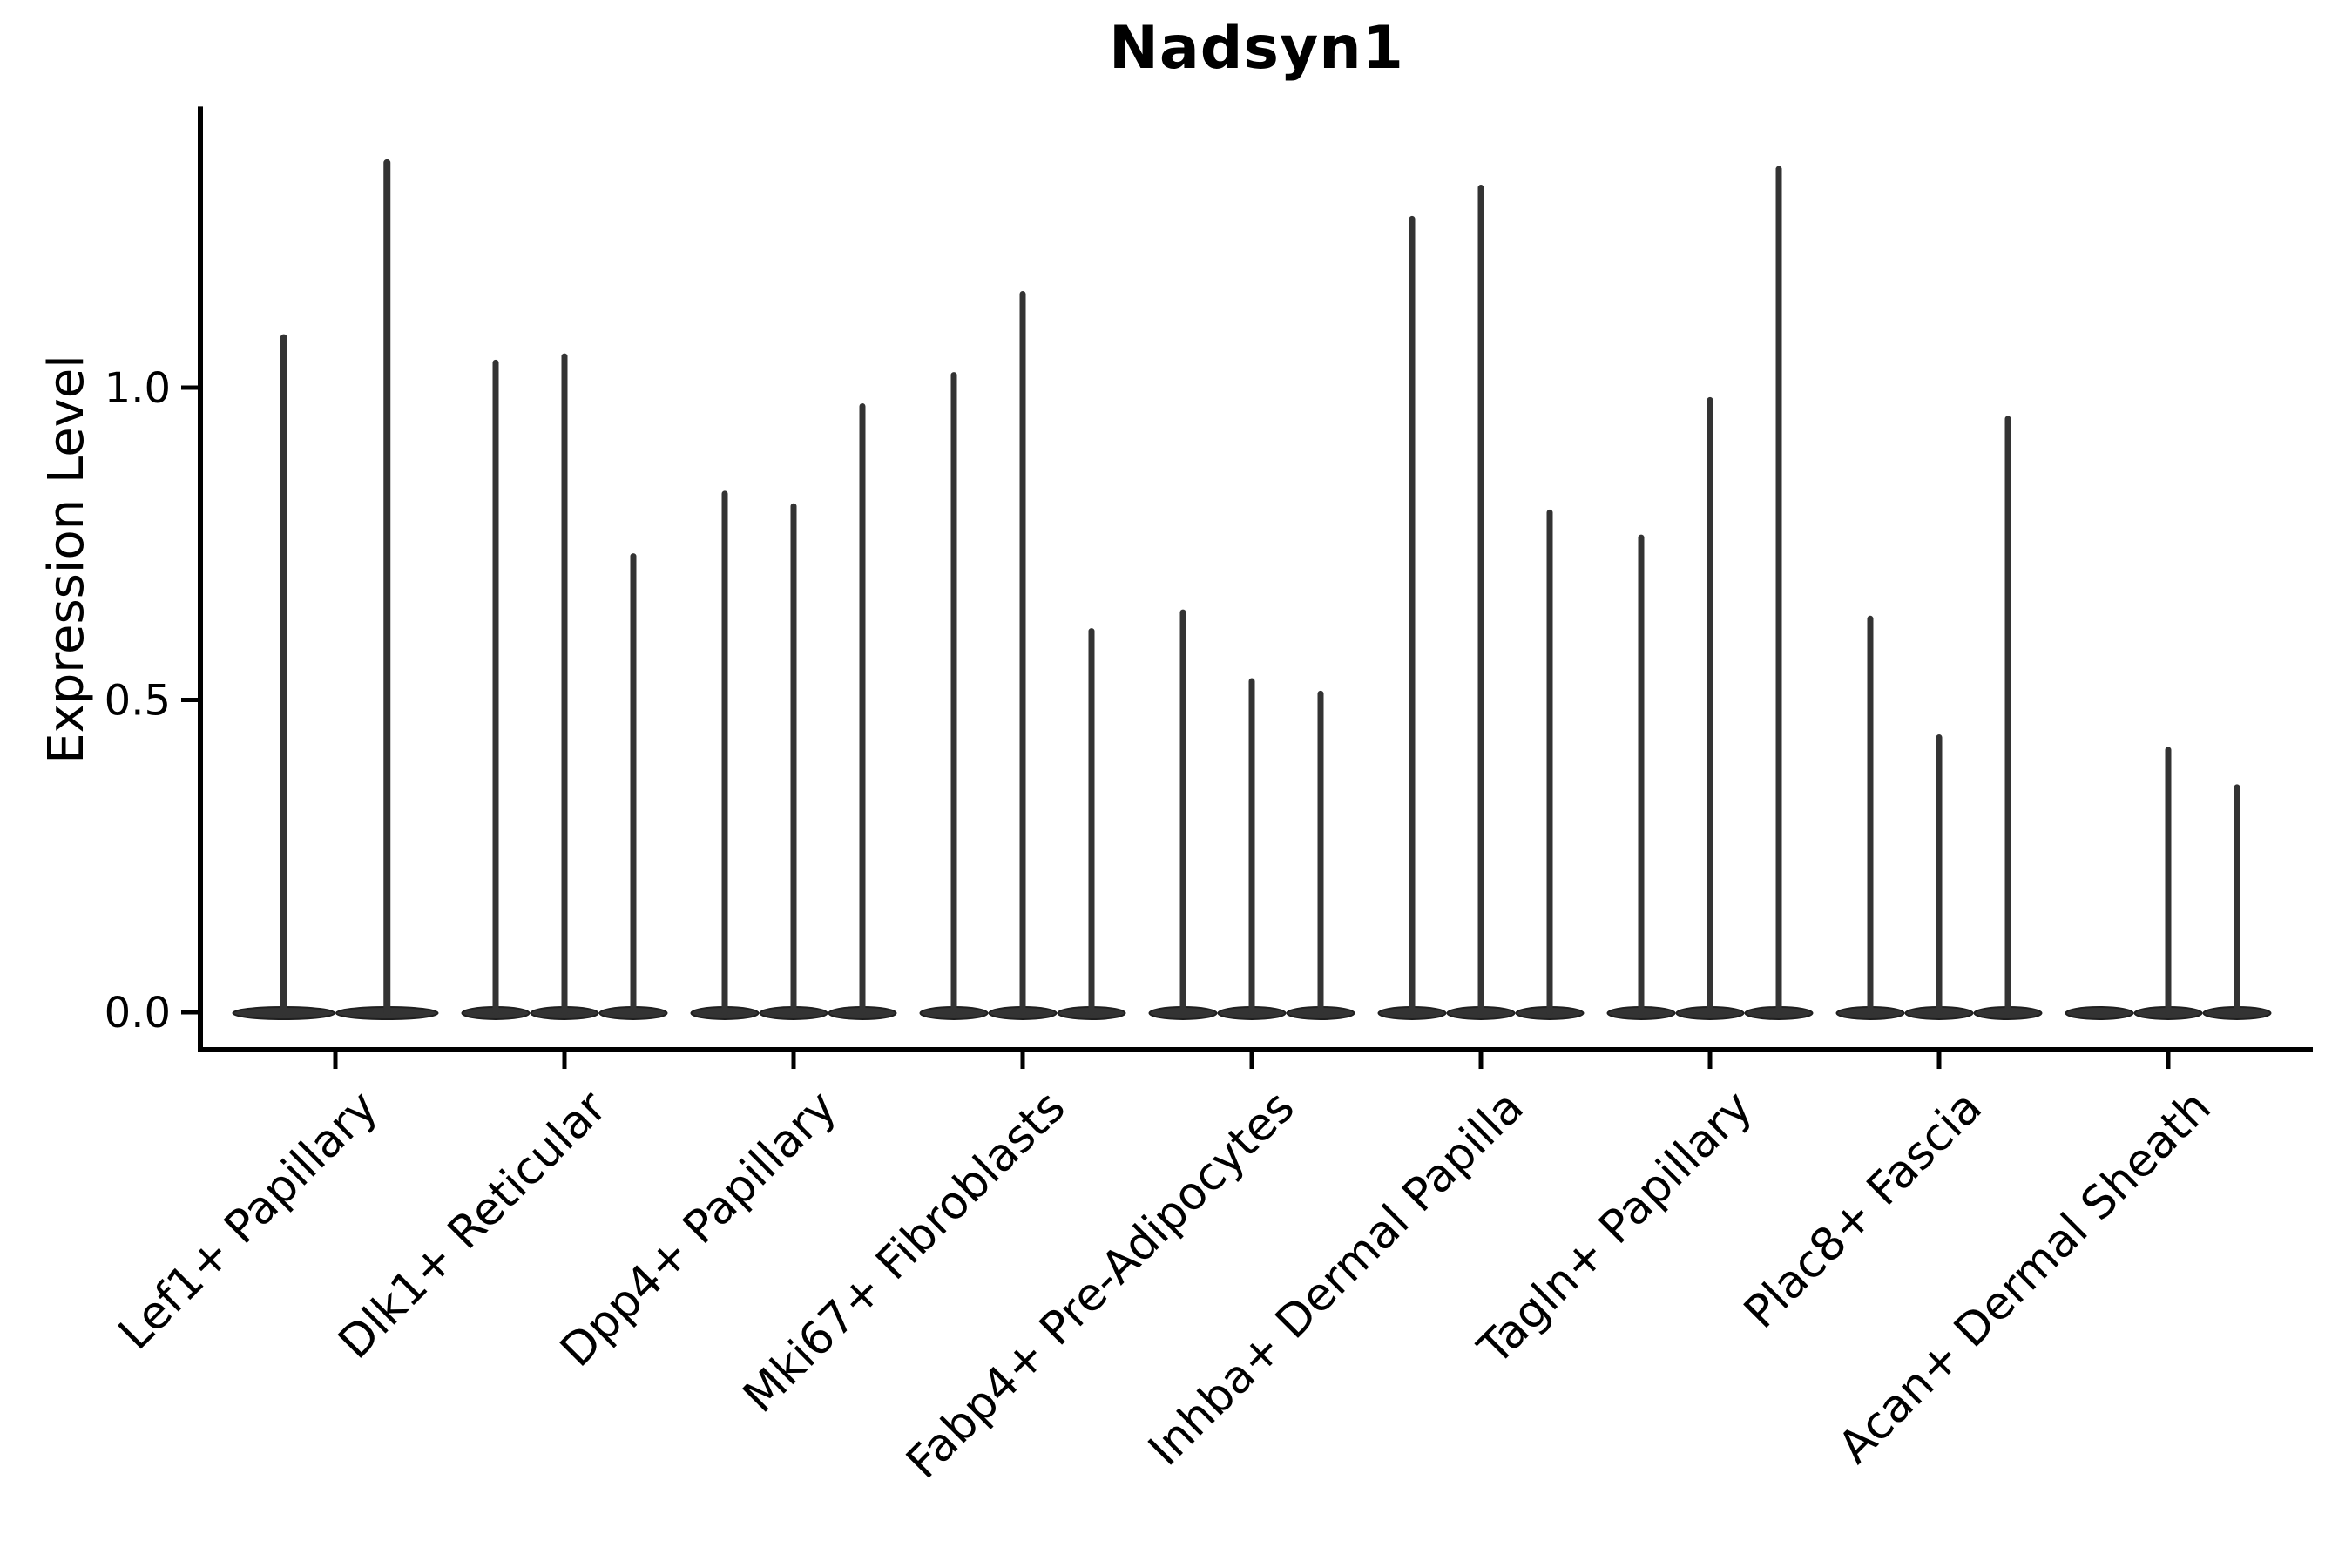  What do you see at coordinates (138, 702) in the screenshot?
I see `y-tick-label: 0.5` at bounding box center [138, 702].